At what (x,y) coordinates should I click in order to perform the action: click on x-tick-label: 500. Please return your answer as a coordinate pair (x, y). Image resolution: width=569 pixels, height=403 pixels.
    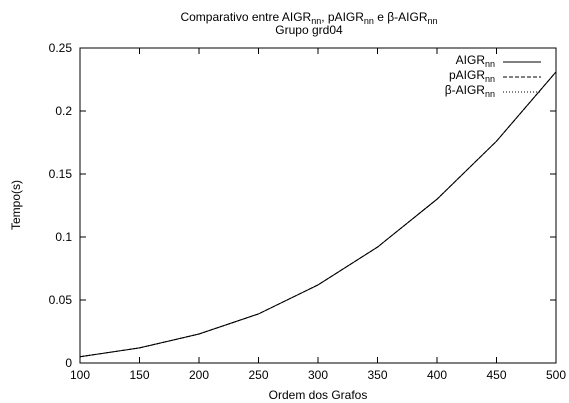
    Looking at the image, I should click on (556, 375).